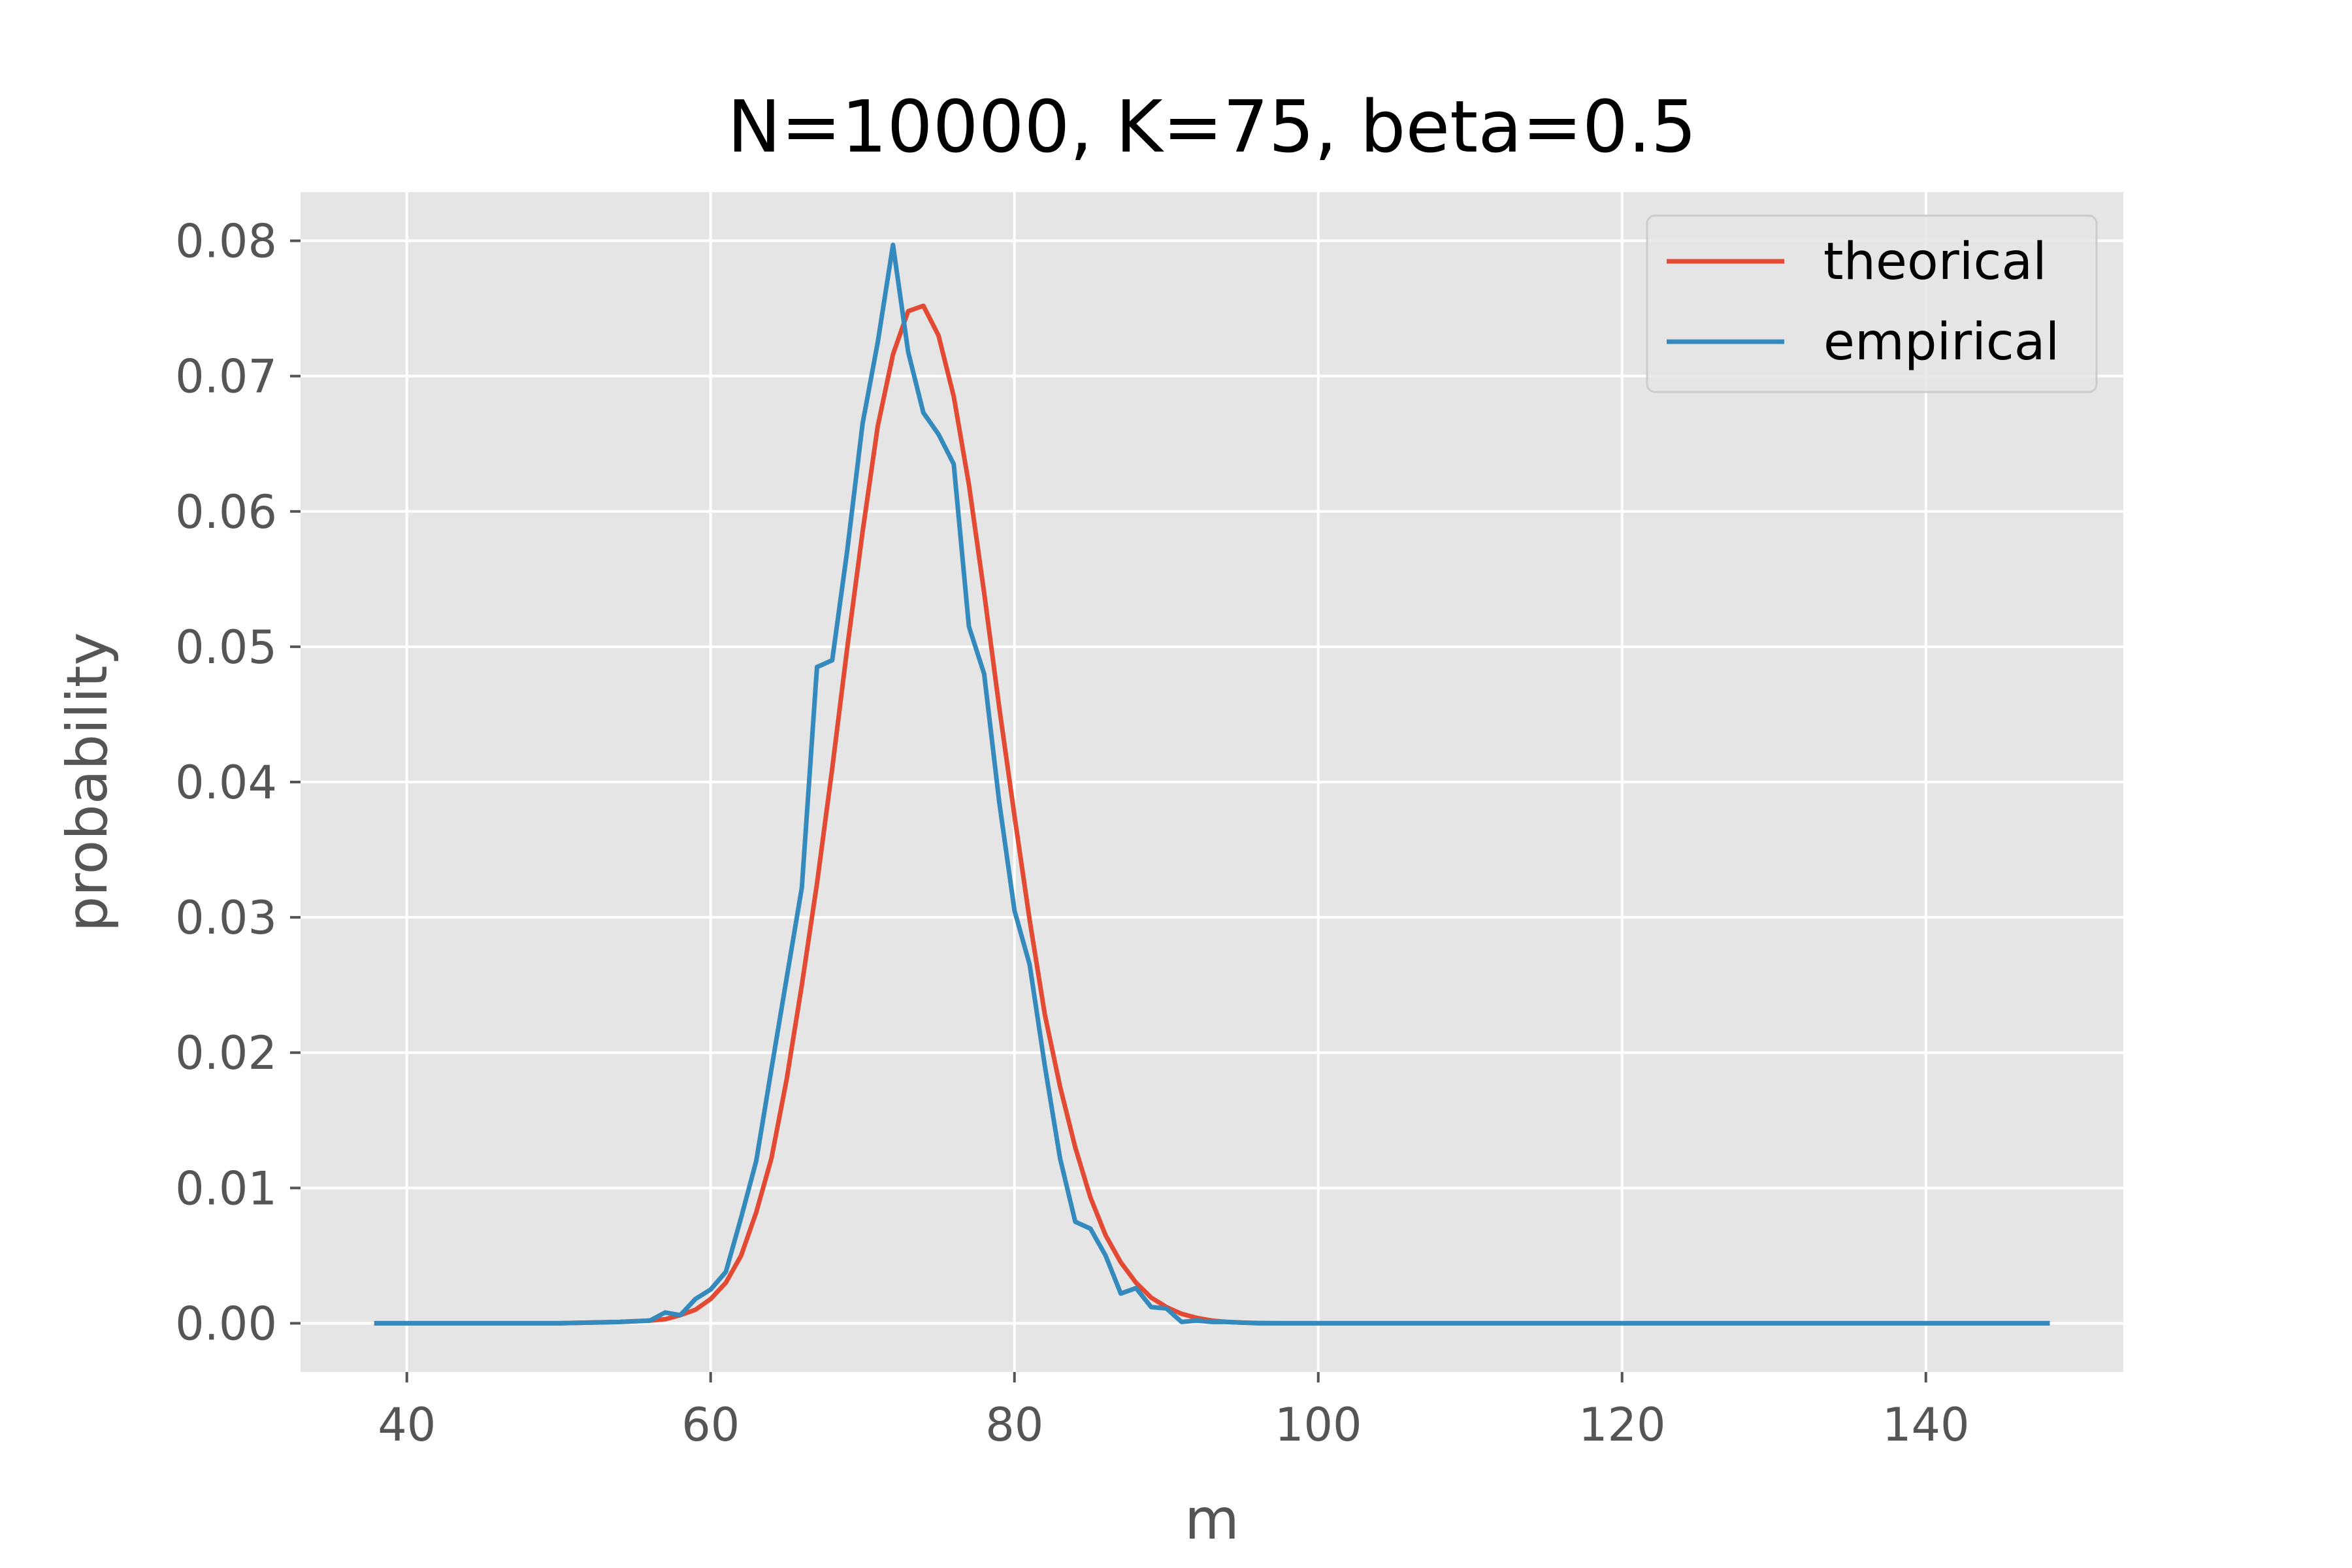 The image size is (2352, 1568). Describe the element at coordinates (1014, 1425) in the screenshot. I see `x-tick-label: 80` at that location.